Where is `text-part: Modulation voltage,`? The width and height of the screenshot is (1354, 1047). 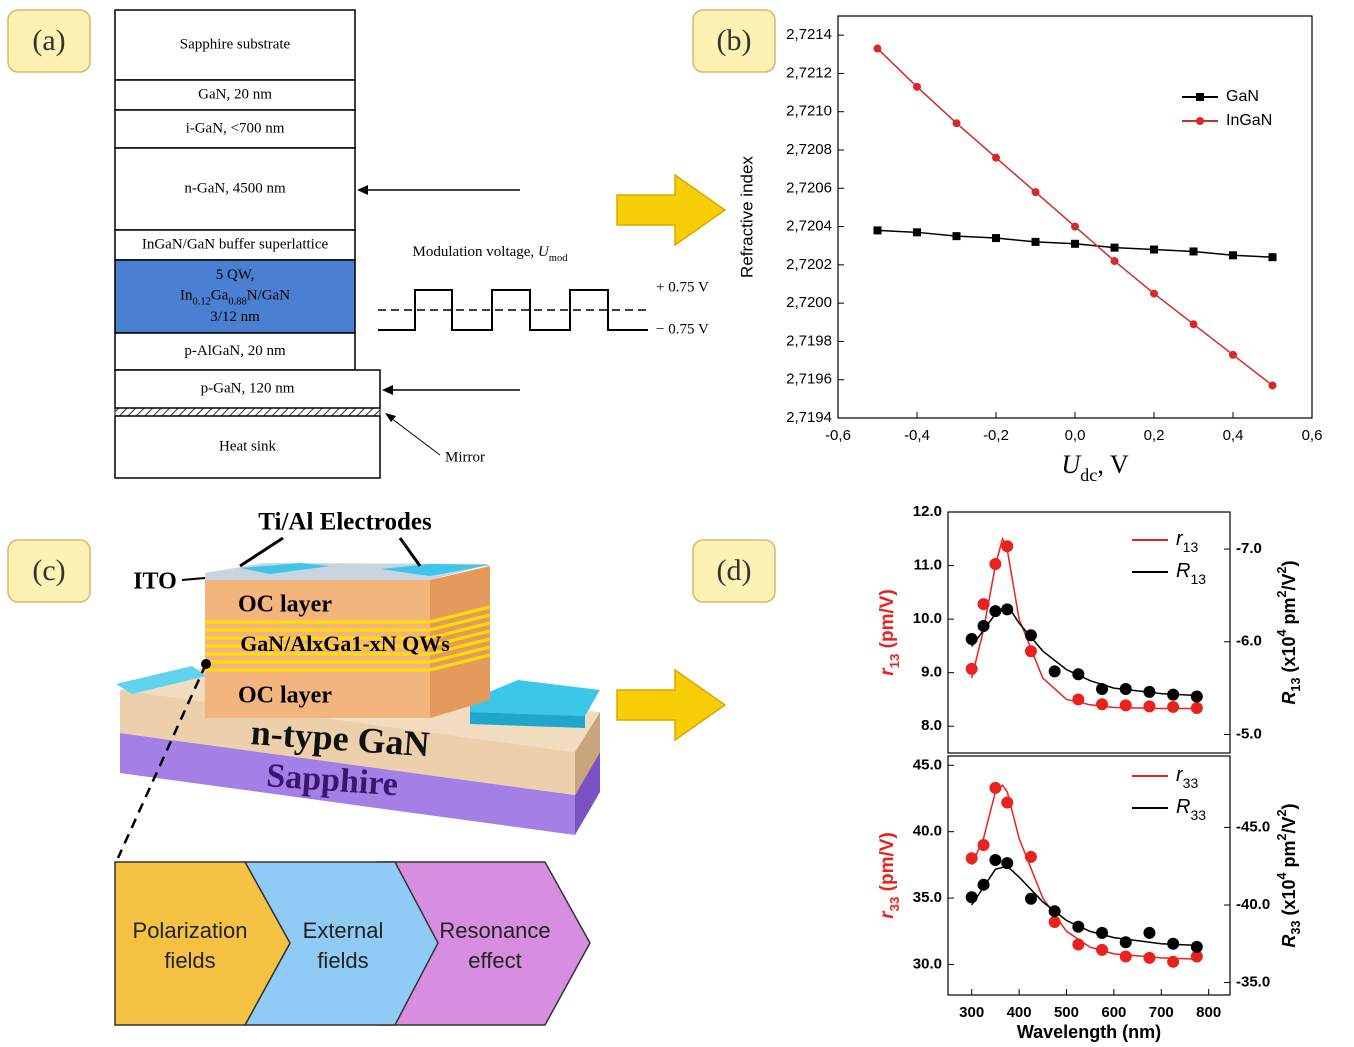
text-part: Modulation voltage, is located at coordinates (475, 252).